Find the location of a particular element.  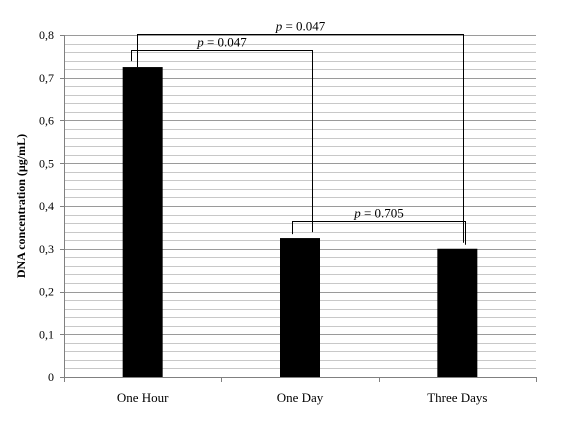

x-category-label: One Hour is located at coordinates (143, 397).